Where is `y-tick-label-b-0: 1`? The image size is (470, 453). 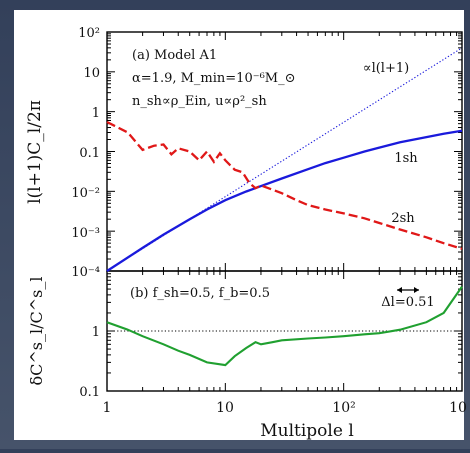
y-tick-label-b-0: 1 is located at coordinates (96, 332).